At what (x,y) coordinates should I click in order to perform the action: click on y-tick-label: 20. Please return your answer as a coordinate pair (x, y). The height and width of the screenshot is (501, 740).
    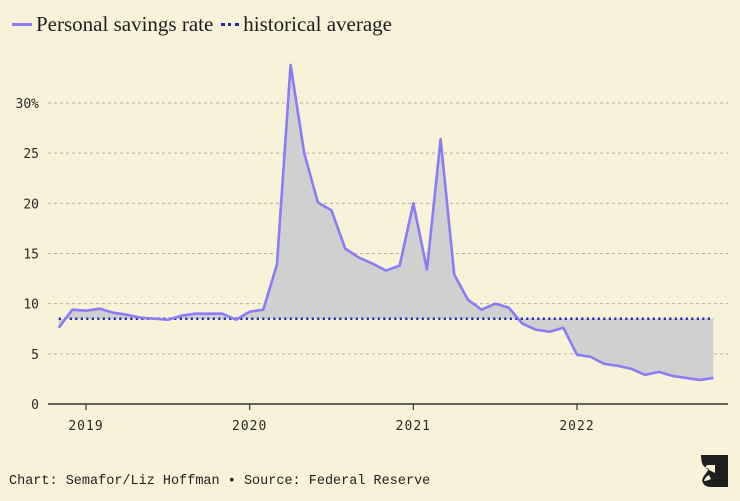
    Looking at the image, I should click on (31, 204).